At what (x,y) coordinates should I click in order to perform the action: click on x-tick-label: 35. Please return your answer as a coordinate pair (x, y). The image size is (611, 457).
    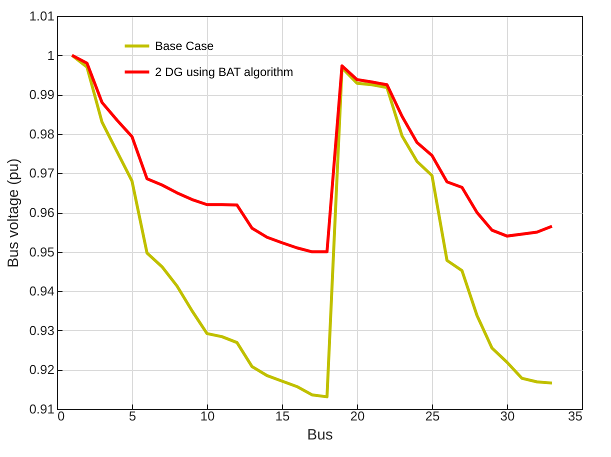
    Looking at the image, I should click on (575, 416).